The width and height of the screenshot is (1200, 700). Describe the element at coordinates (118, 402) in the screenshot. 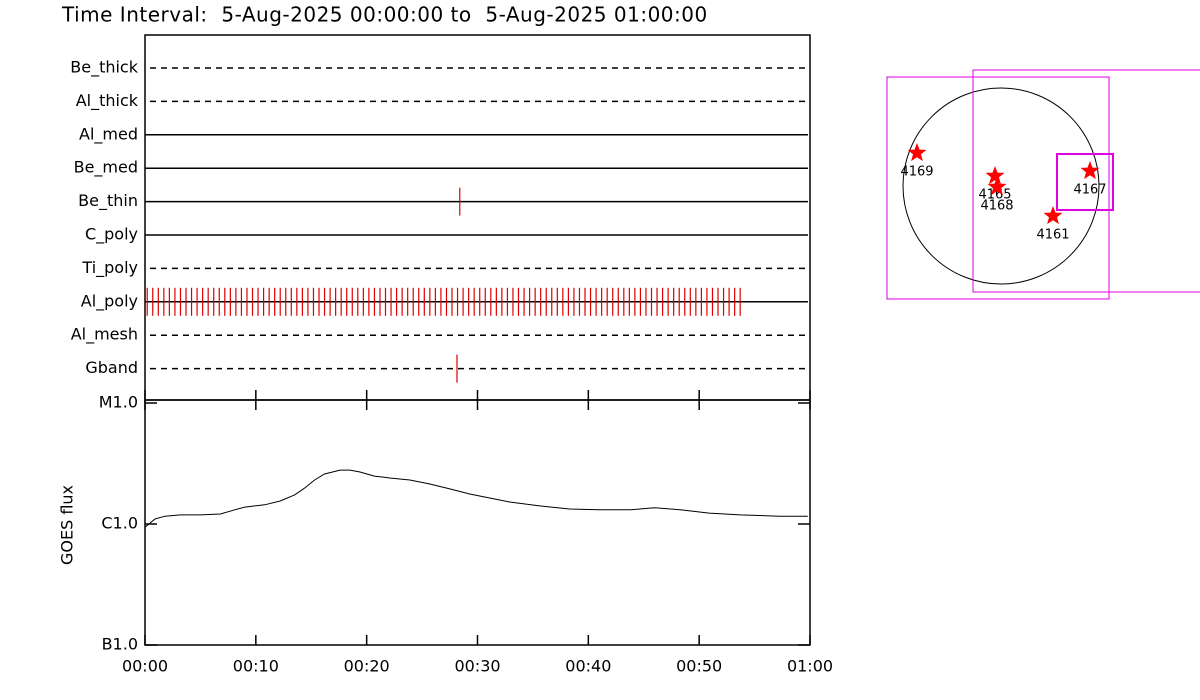

I see `y-tick-label: M1.0` at that location.